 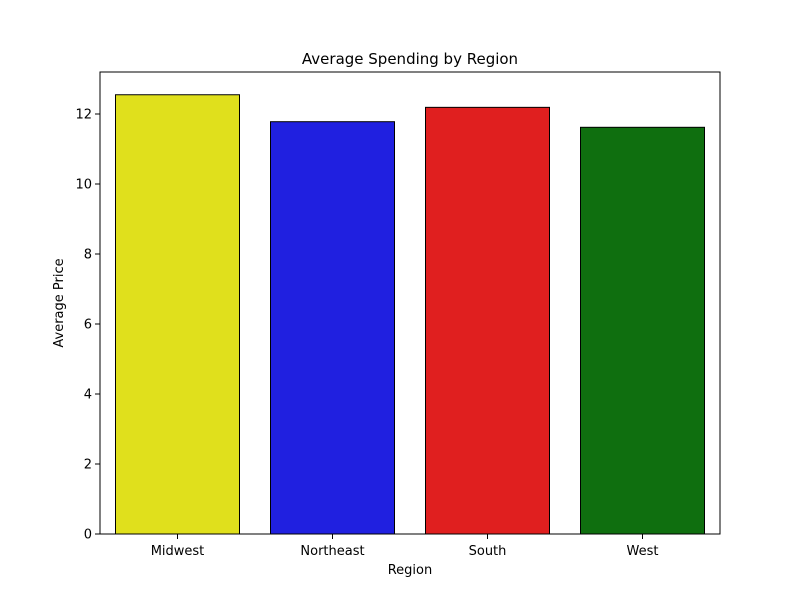 I want to click on x-axis: Midwest Northeast South West, so click(x=405, y=546).